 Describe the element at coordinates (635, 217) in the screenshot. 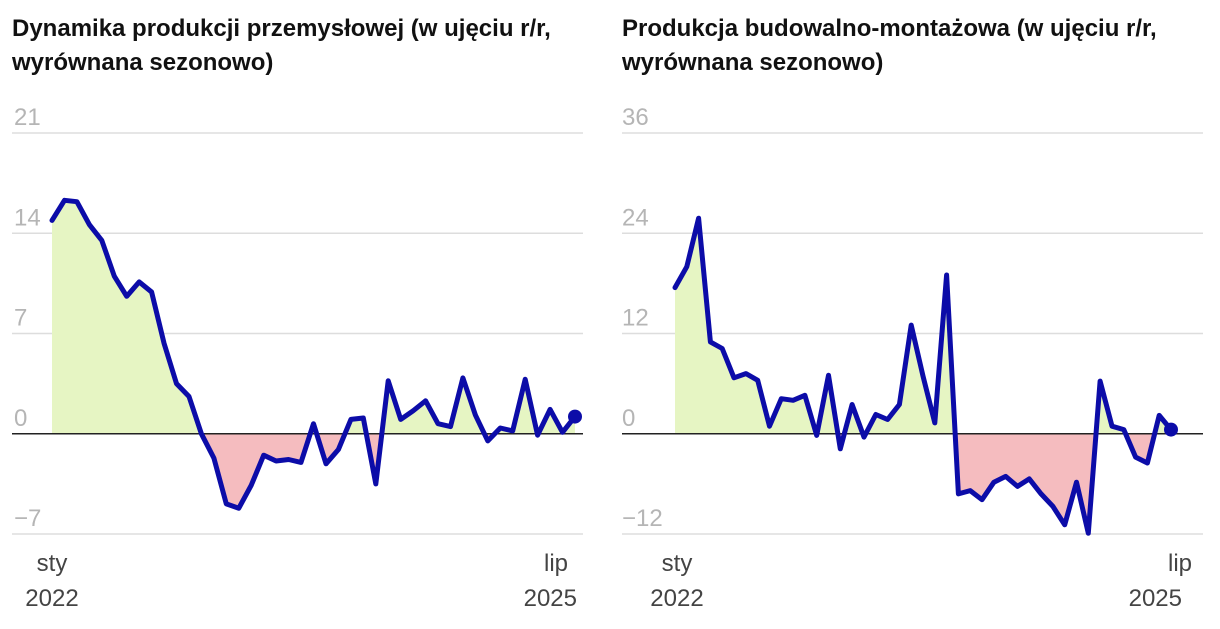

I see `y-tick-label: 24` at that location.